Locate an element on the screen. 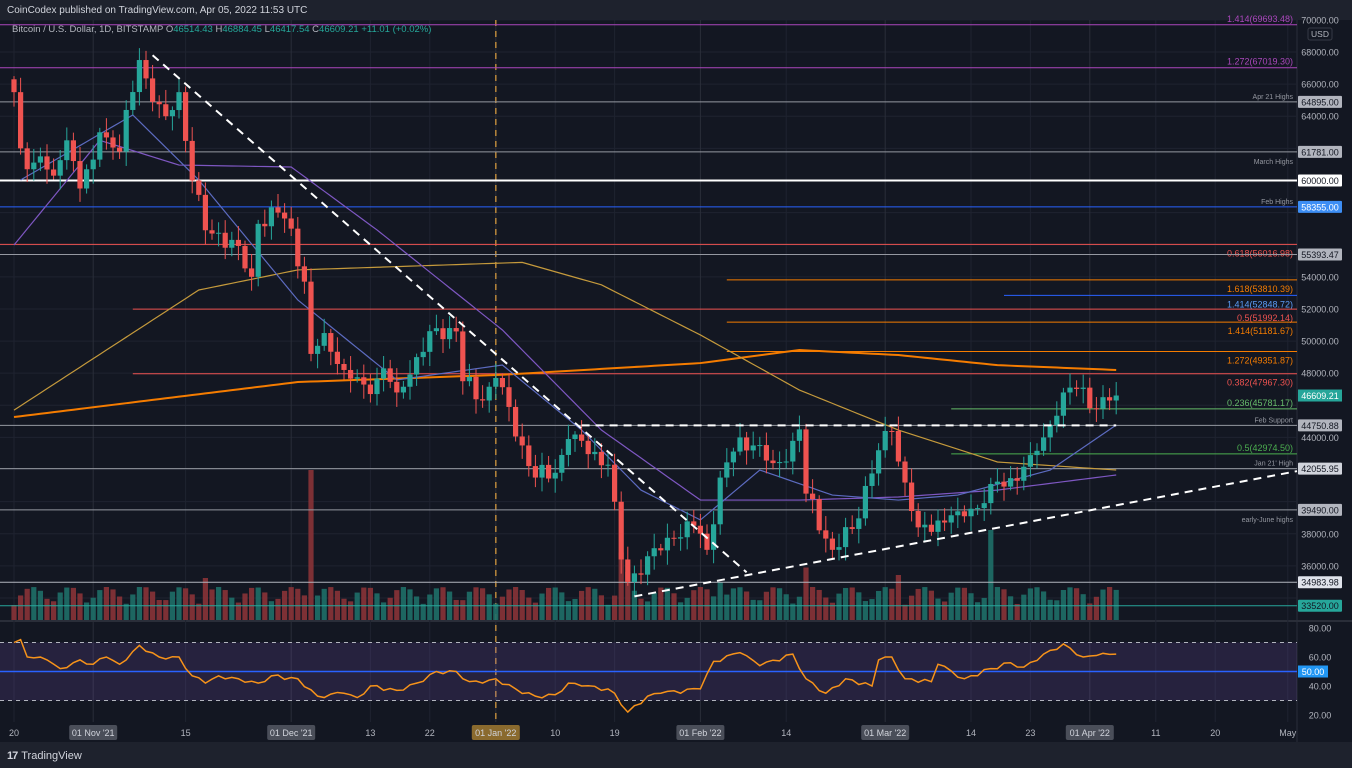 The height and width of the screenshot is (768, 1352). price-tick: 66000.00 is located at coordinates (1320, 85).